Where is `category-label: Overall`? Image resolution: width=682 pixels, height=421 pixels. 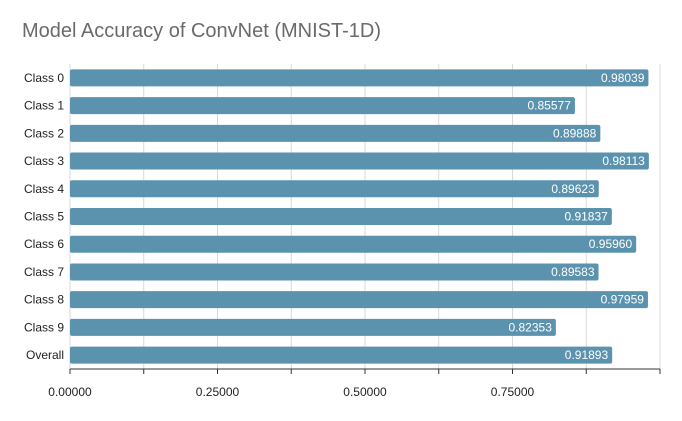
category-label: Overall is located at coordinates (45, 355).